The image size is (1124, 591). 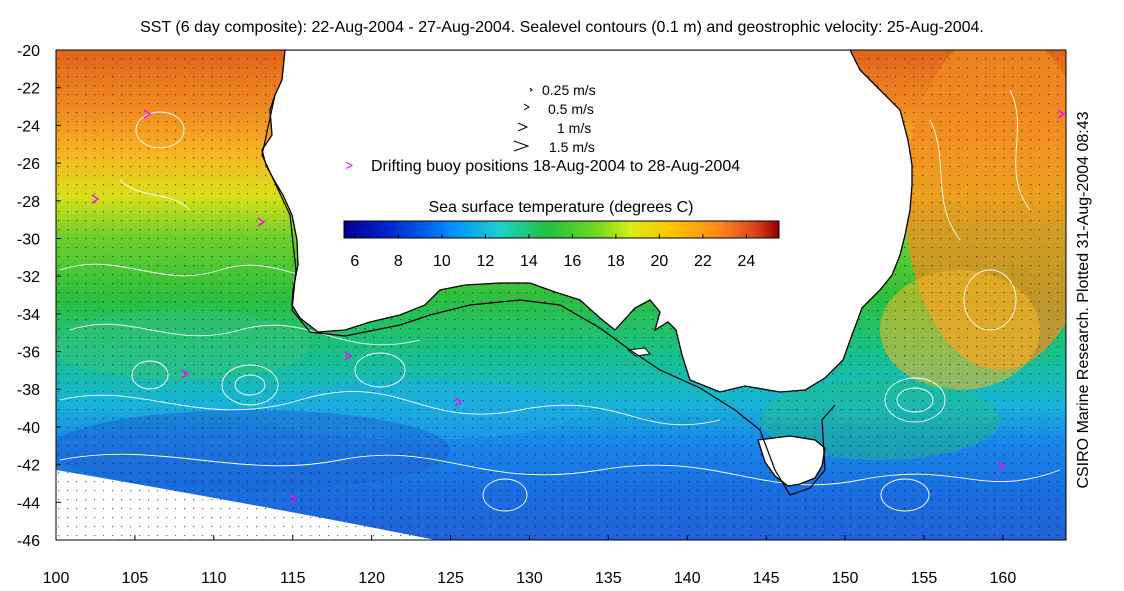 I want to click on y-tick-label: -22, so click(x=28, y=89).